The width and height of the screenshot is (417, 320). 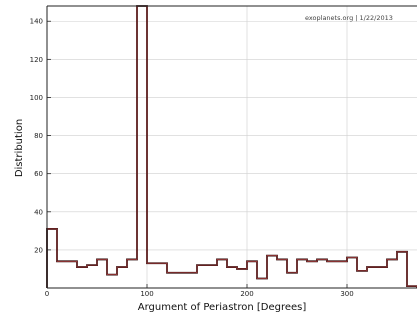 What do you see at coordinates (346, 294) in the screenshot?
I see `x-tick-label-3: 300` at bounding box center [346, 294].